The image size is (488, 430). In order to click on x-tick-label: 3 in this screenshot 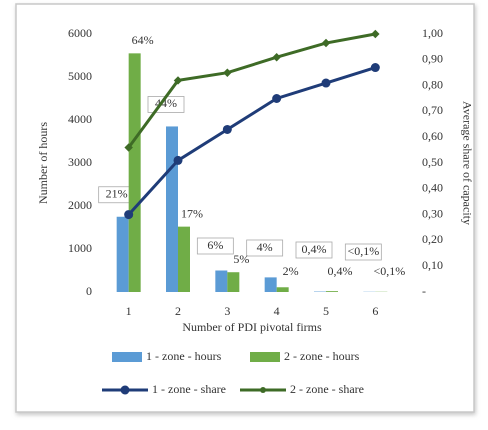, I will do `click(227, 311)`.